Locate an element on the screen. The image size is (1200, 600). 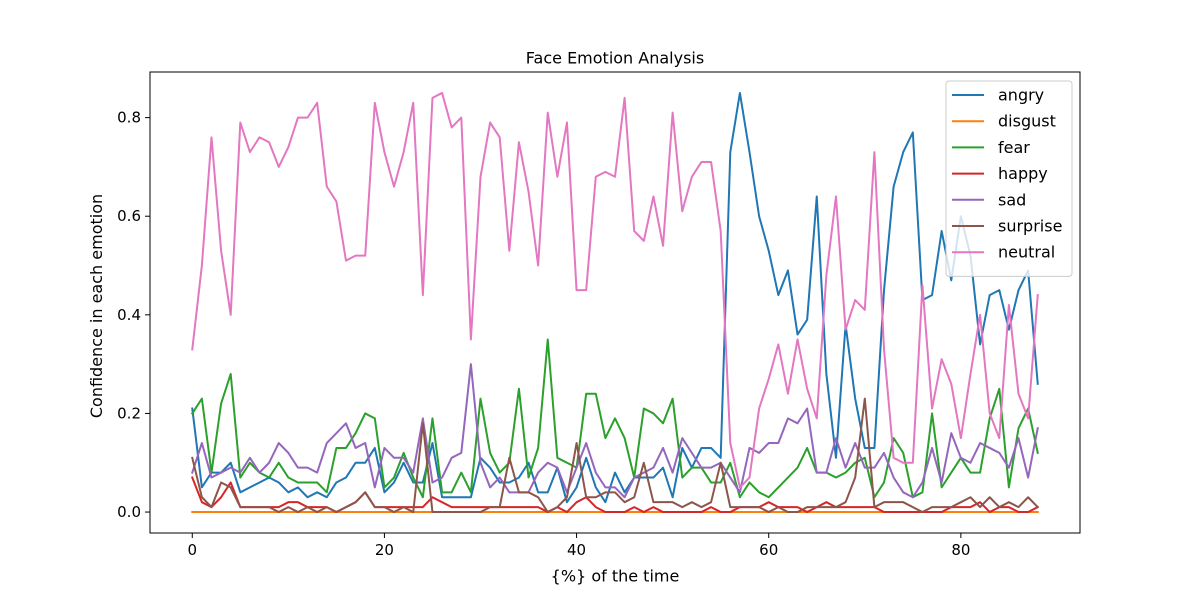
legend-box is located at coordinates (1009, 178).